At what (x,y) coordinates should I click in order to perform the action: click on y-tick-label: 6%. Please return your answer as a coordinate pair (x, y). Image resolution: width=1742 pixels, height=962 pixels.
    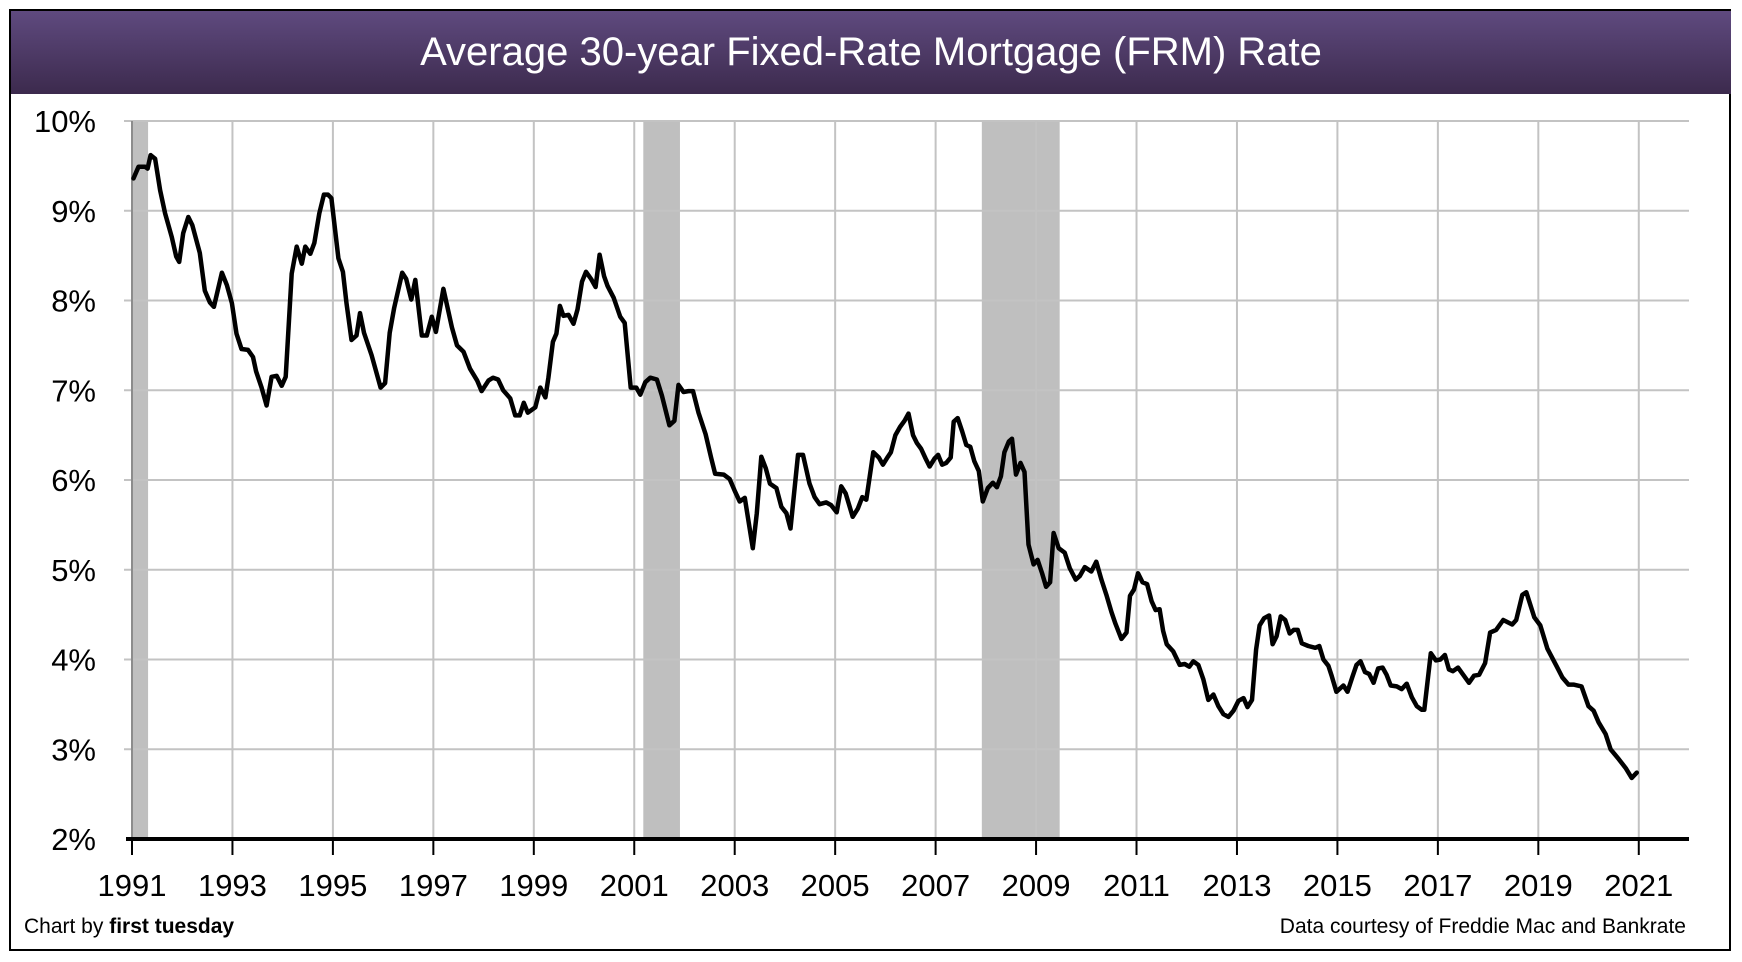
    Looking at the image, I should click on (73, 480).